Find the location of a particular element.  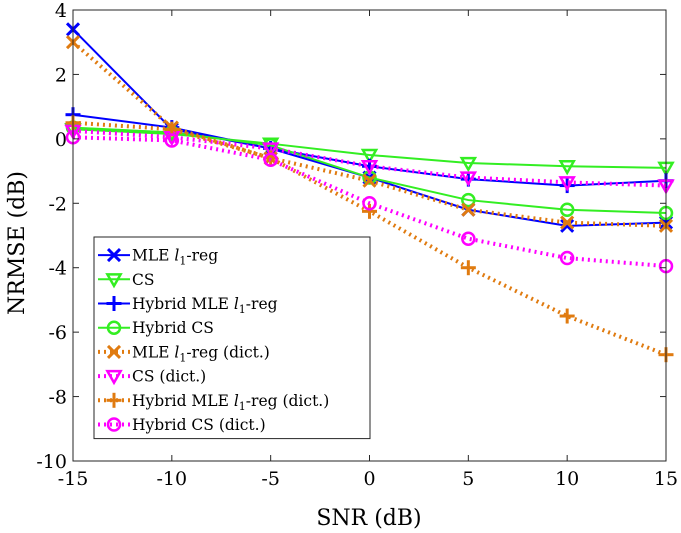

x-tick-label: -5 is located at coordinates (270, 479).